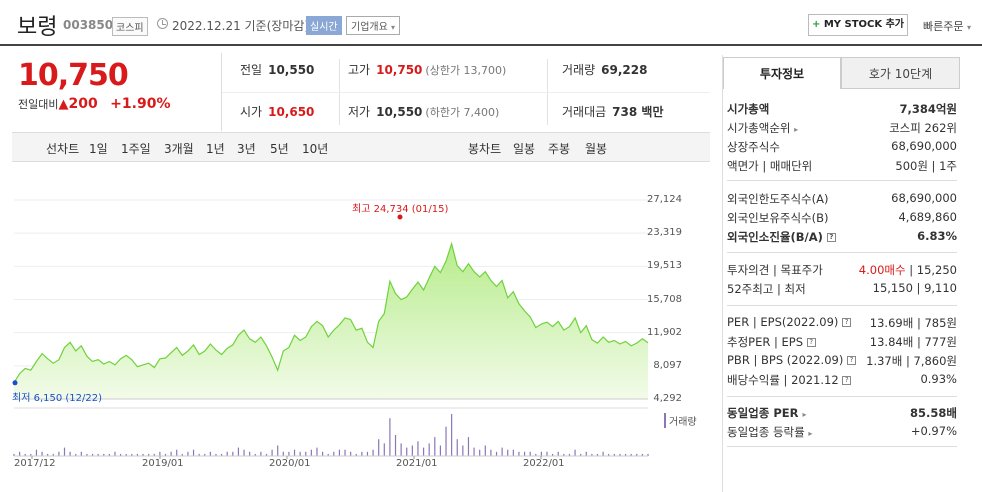 The image size is (982, 492). What do you see at coordinates (63, 149) in the screenshot?
I see `line-chart-label: 선차트` at bounding box center [63, 149].